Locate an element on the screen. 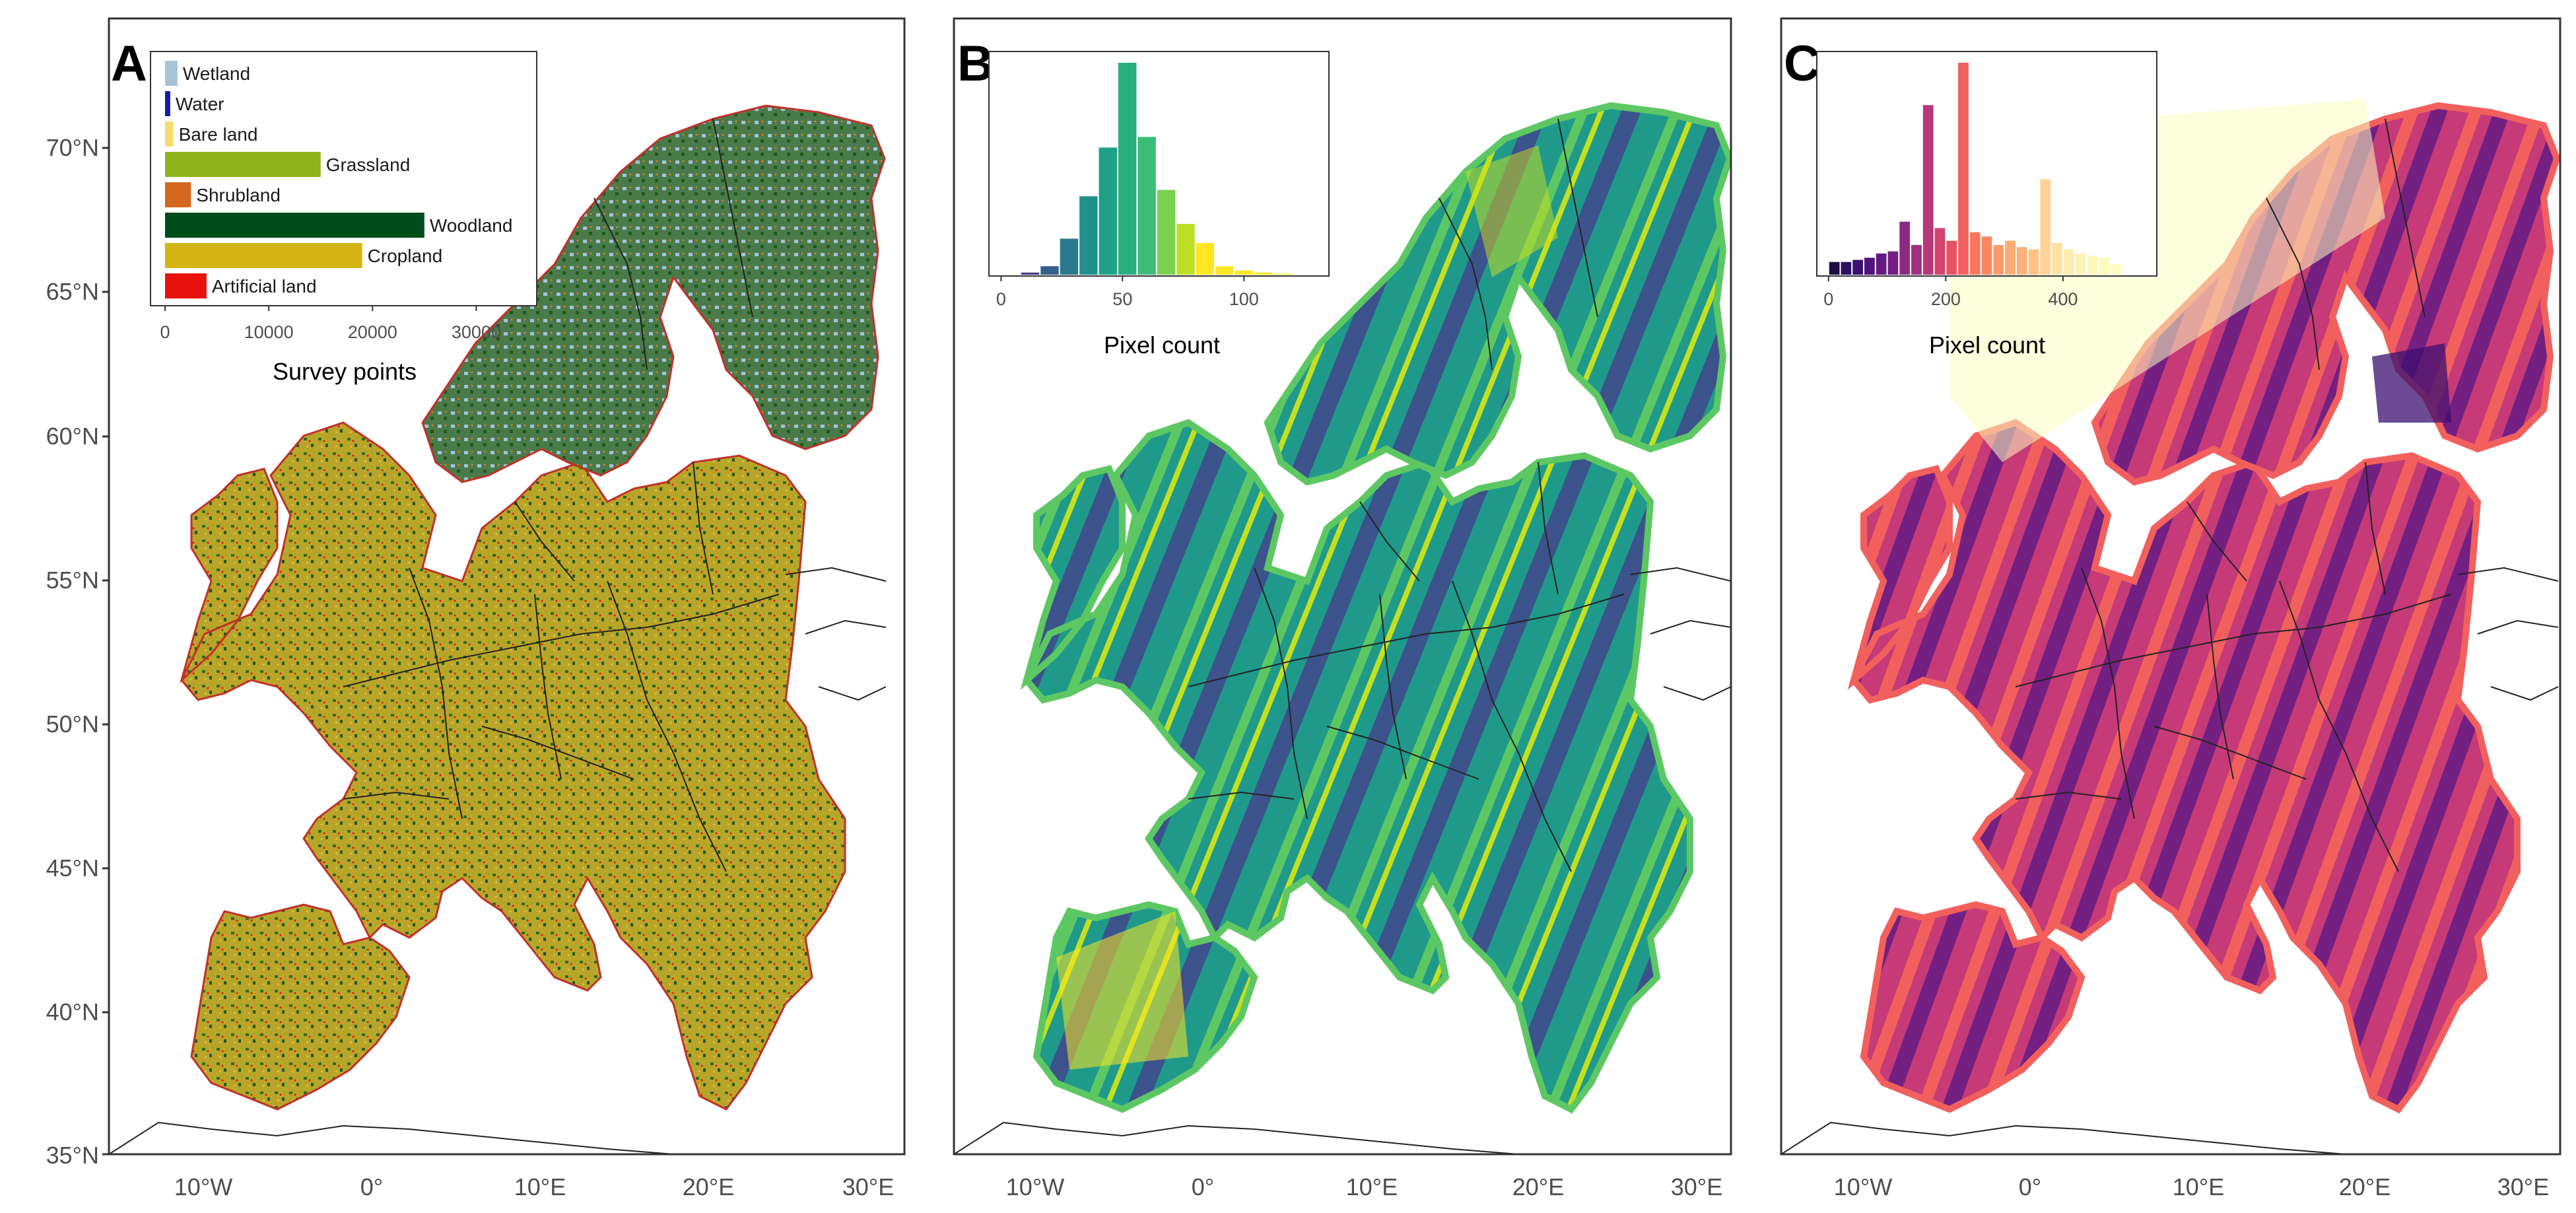 This screenshot has height=1213, width=2576. y-tick-label: 50°N is located at coordinates (72, 724).